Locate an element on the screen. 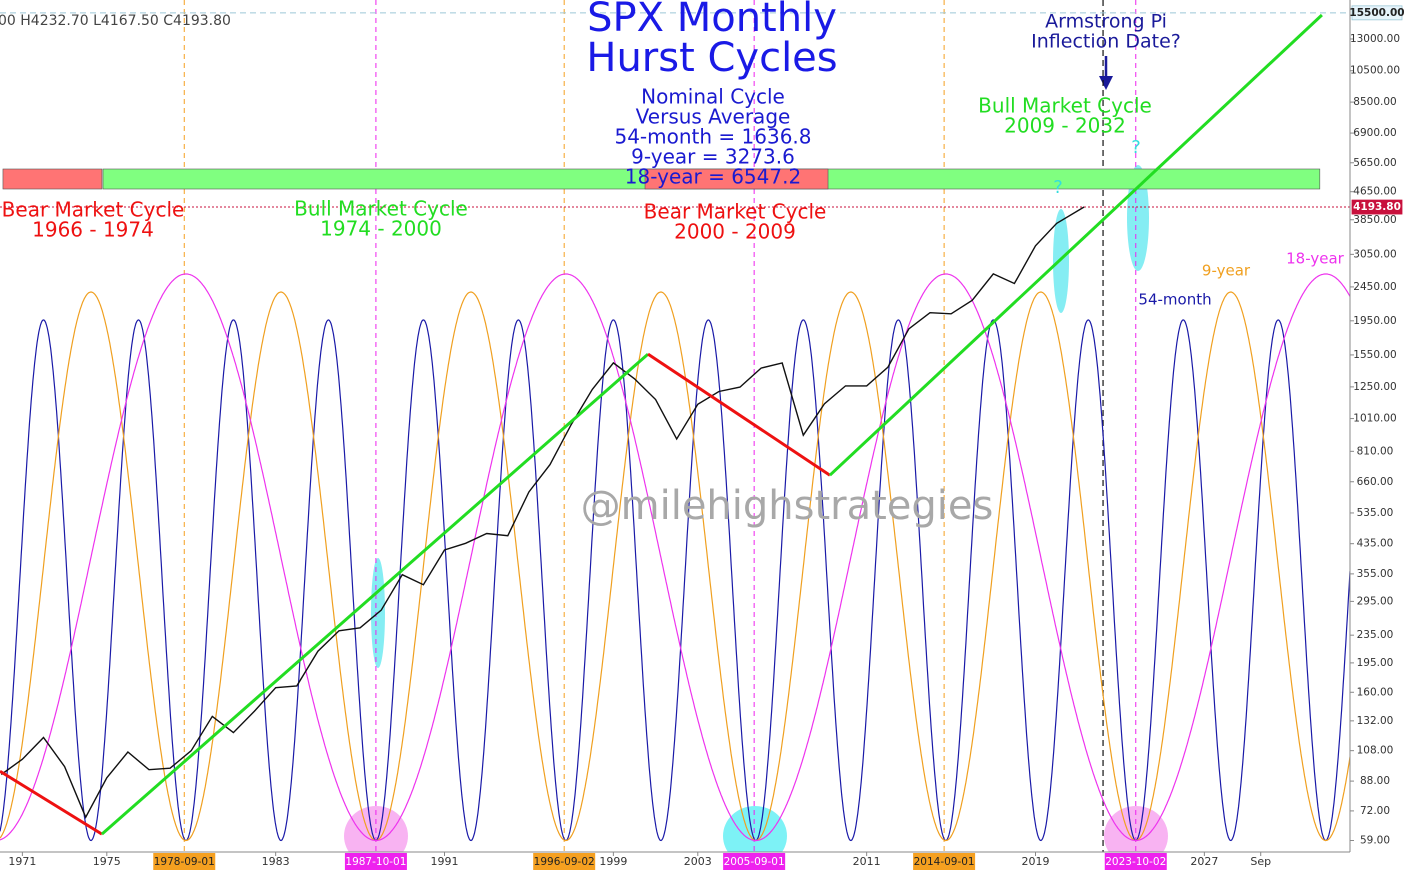  x-tick-label: Sep is located at coordinates (1260, 861).